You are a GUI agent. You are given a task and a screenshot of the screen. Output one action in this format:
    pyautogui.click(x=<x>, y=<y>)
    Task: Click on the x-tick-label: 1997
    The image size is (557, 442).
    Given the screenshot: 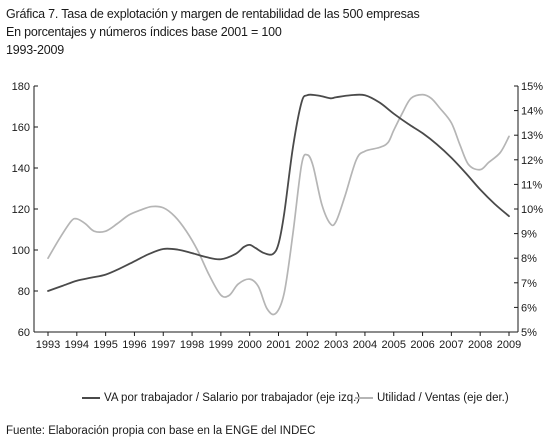 What is the action you would take?
    pyautogui.click(x=163, y=345)
    